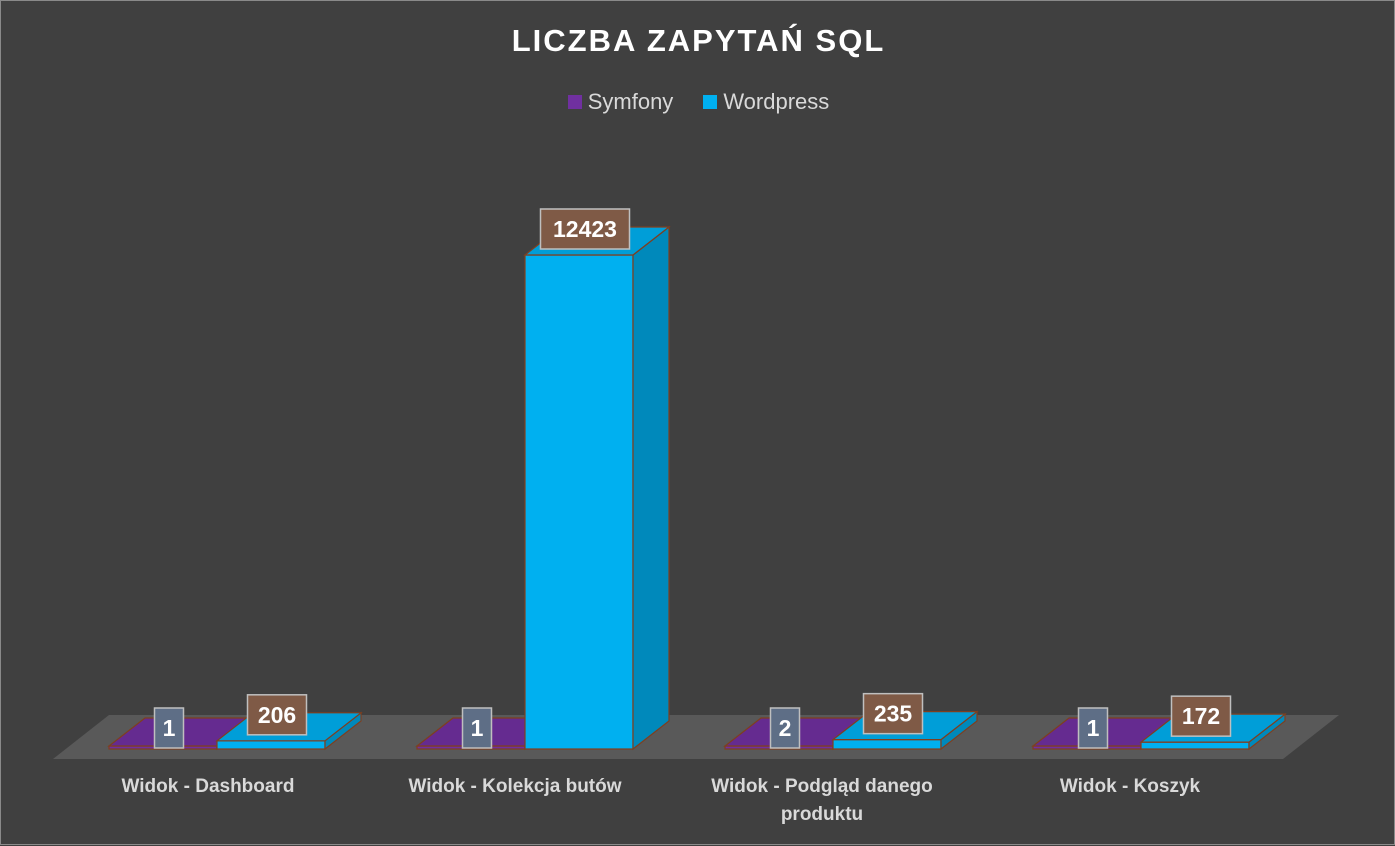 Image resolution: width=1395 pixels, height=846 pixels. What do you see at coordinates (651, 488) in the screenshot?
I see `wordpress-bar-1-side` at bounding box center [651, 488].